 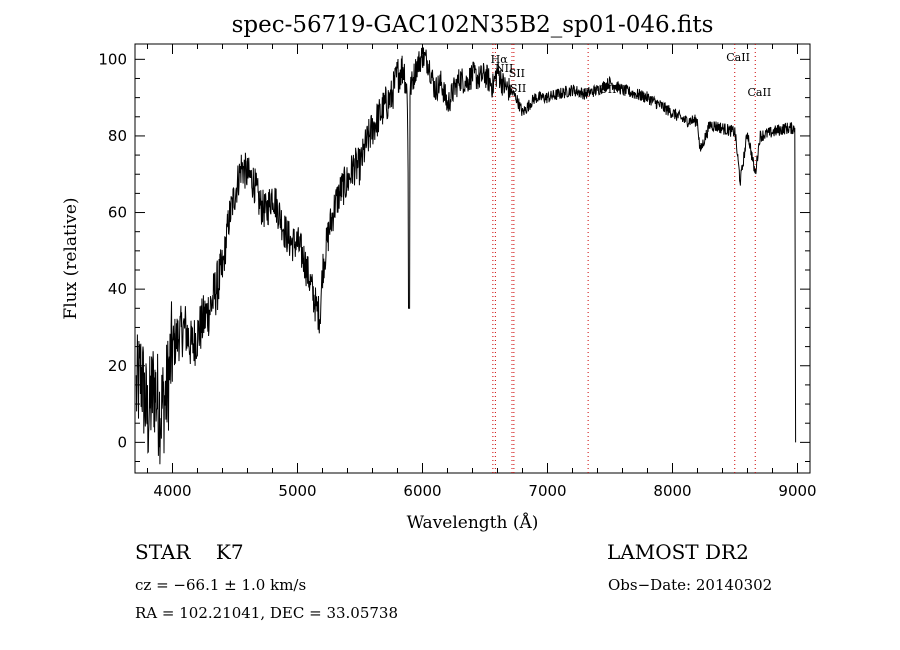 I want to click on x-tick-label: 9000, so click(x=797, y=491).